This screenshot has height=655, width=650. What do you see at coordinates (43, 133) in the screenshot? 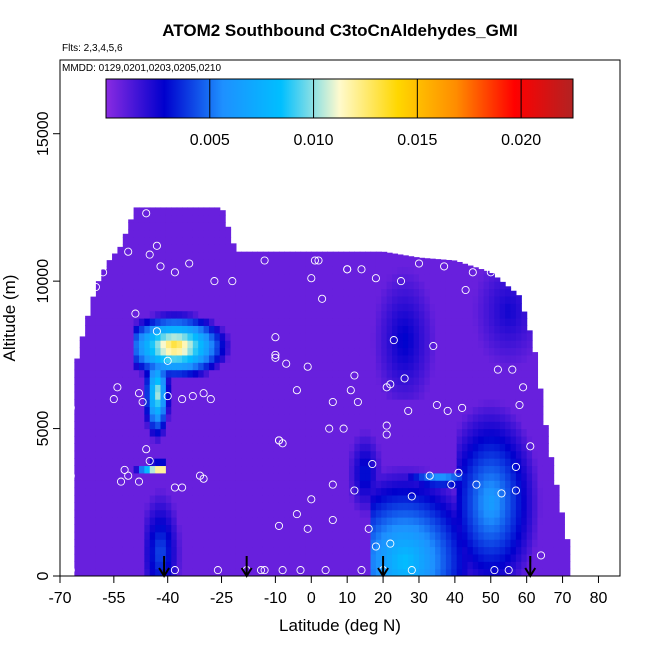
I see `y-tick-label: 15000` at bounding box center [43, 133].